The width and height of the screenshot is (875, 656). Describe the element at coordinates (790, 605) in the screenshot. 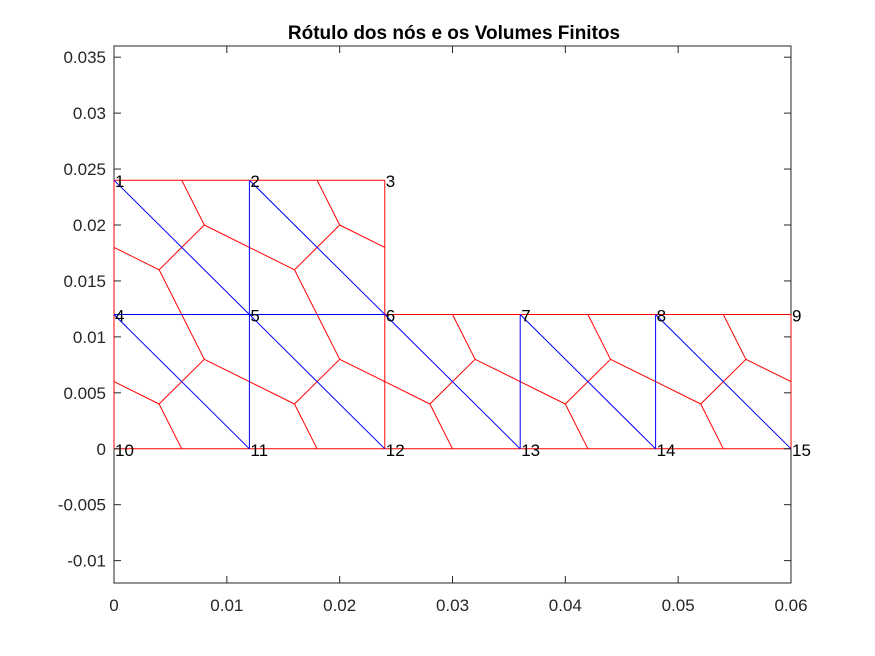

I see `x-tick-label: 0.06` at that location.